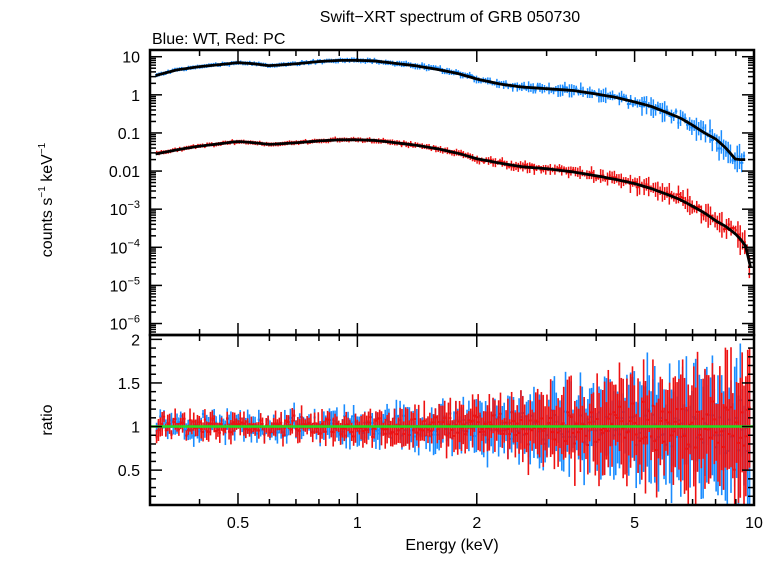 This screenshot has height=561, width=778. I want to click on y-tick-label-exponent: −6, so click(133, 320).